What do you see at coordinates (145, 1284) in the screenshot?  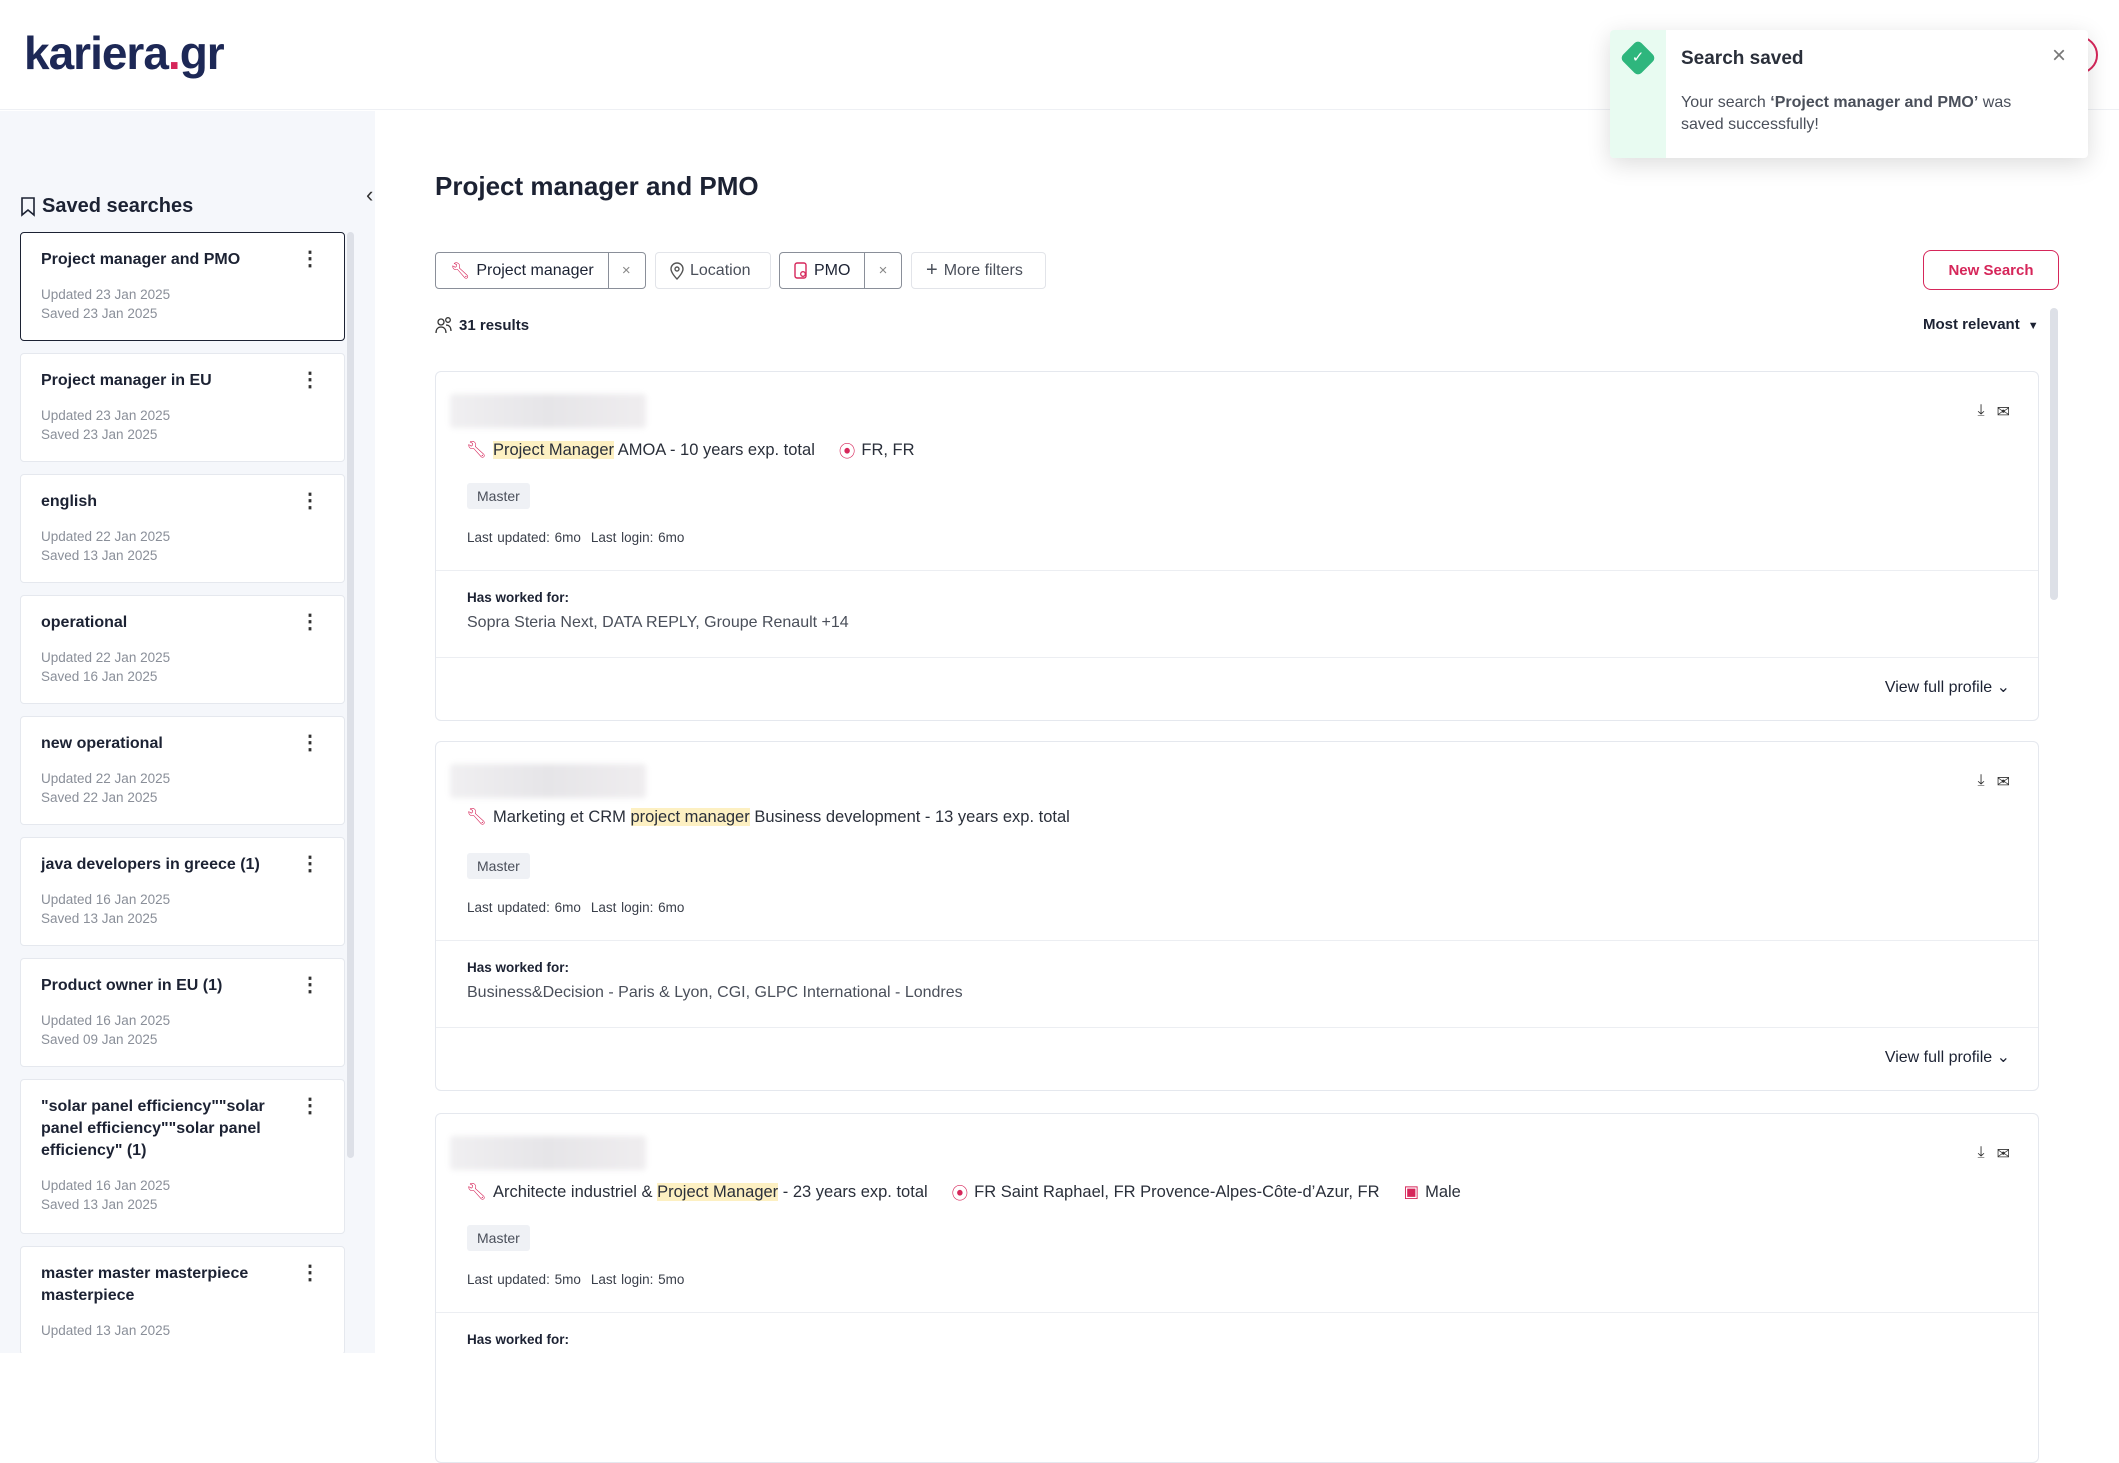 I see `saved-search-name: master master masterpiece masterpiece` at bounding box center [145, 1284].